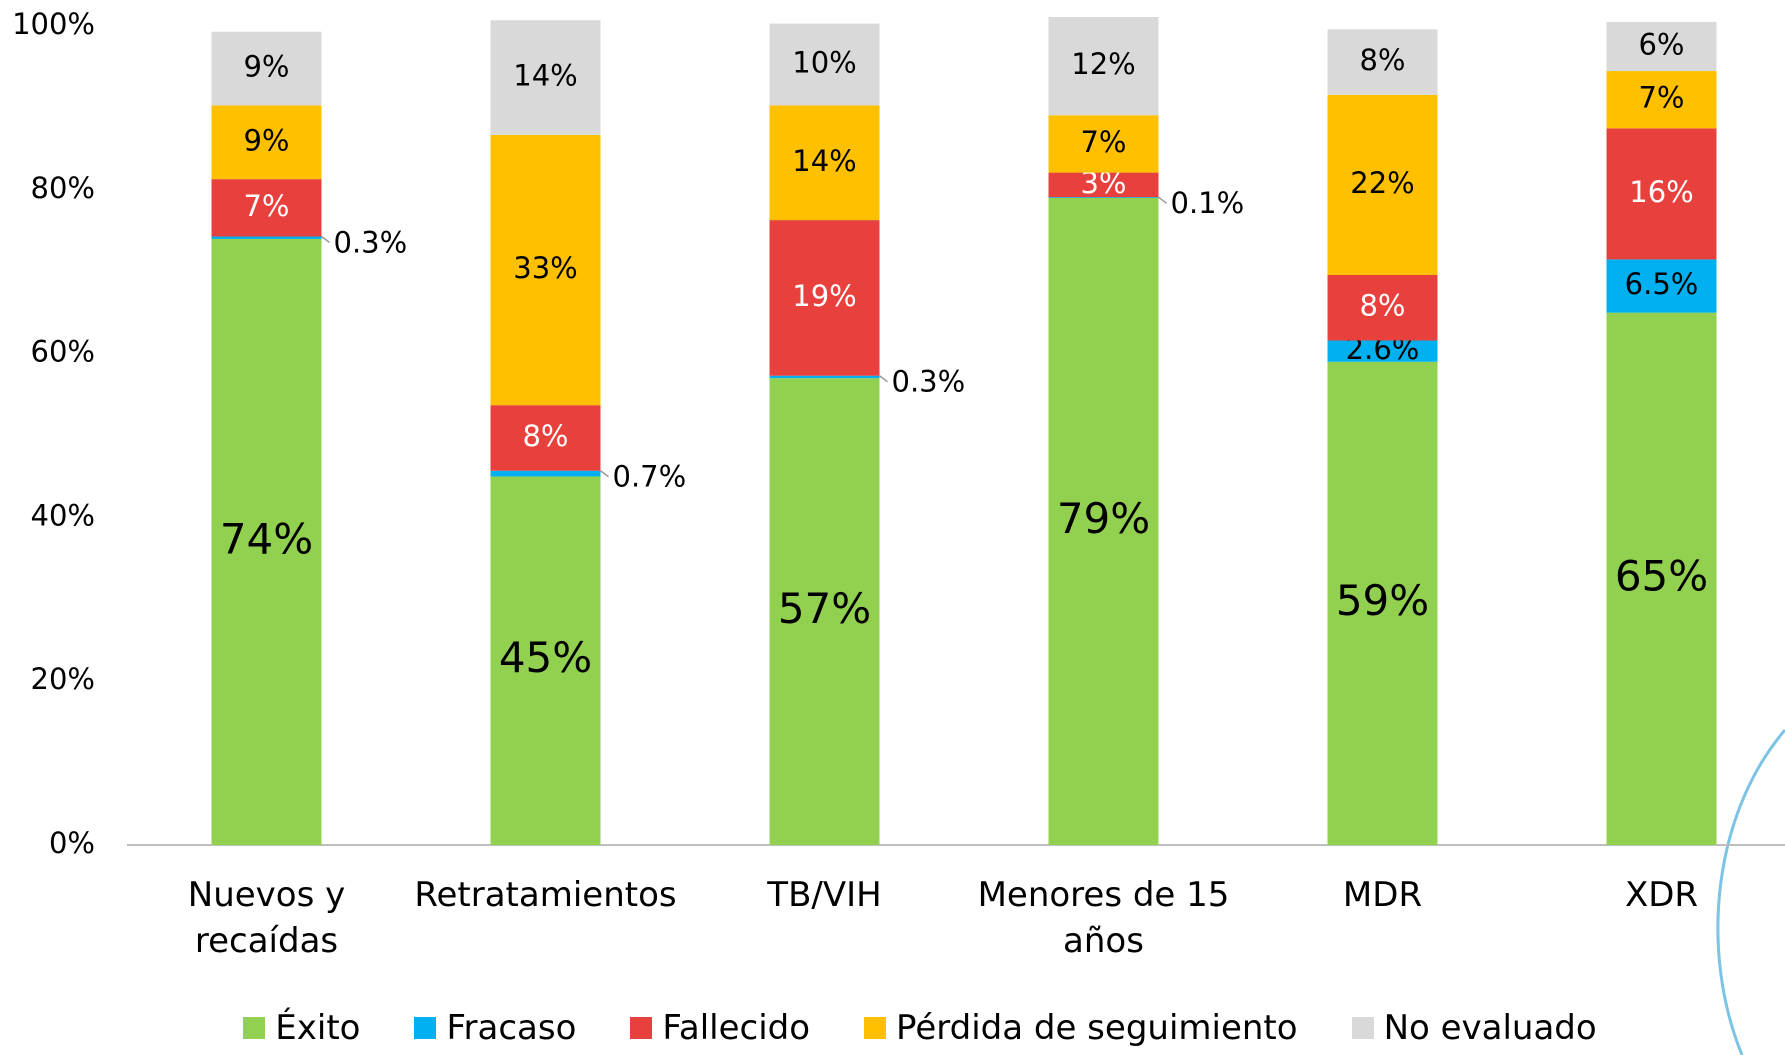  What do you see at coordinates (1208, 203) in the screenshot?
I see `data-label: 0.1%` at bounding box center [1208, 203].